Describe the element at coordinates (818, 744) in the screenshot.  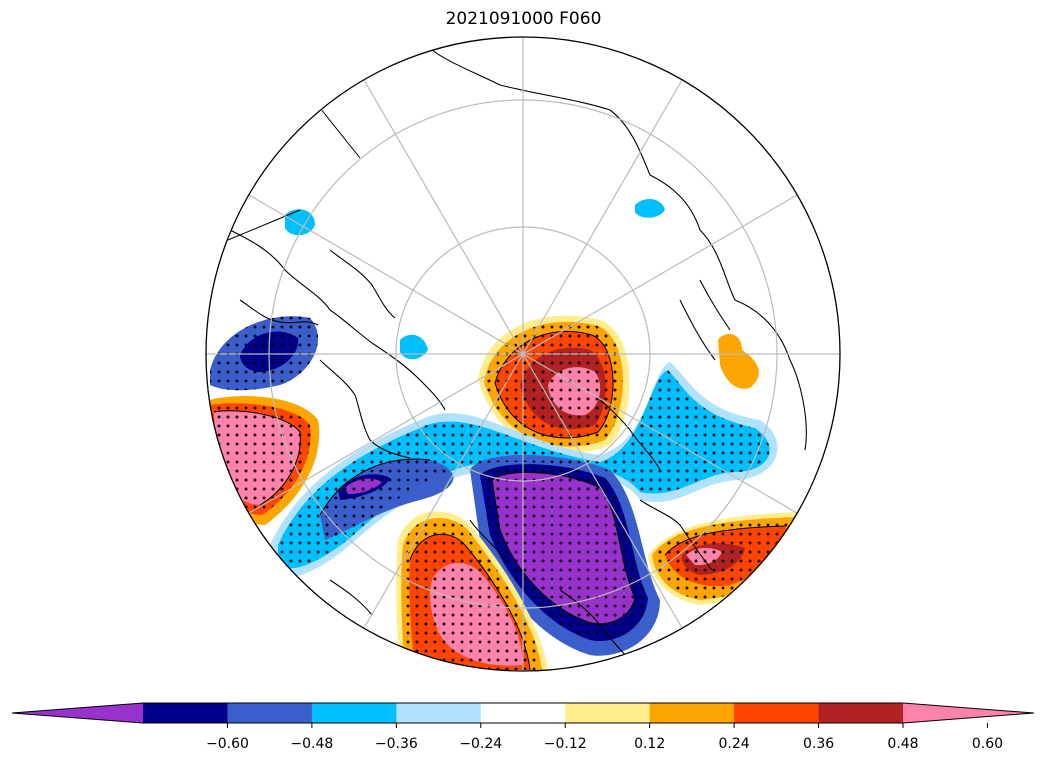
I see `colorbar-tick-label: 0.36` at that location.